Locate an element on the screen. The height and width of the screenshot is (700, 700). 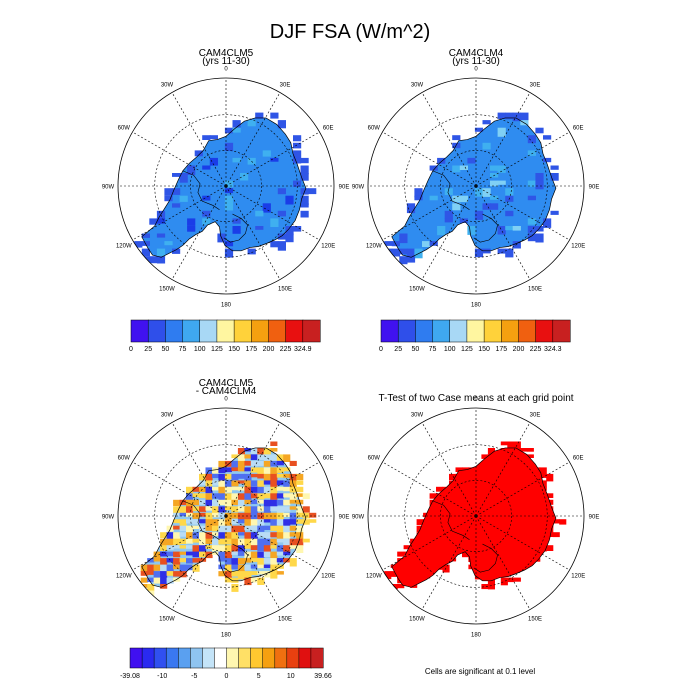
longitude-label: 60E is located at coordinates (578, 129).